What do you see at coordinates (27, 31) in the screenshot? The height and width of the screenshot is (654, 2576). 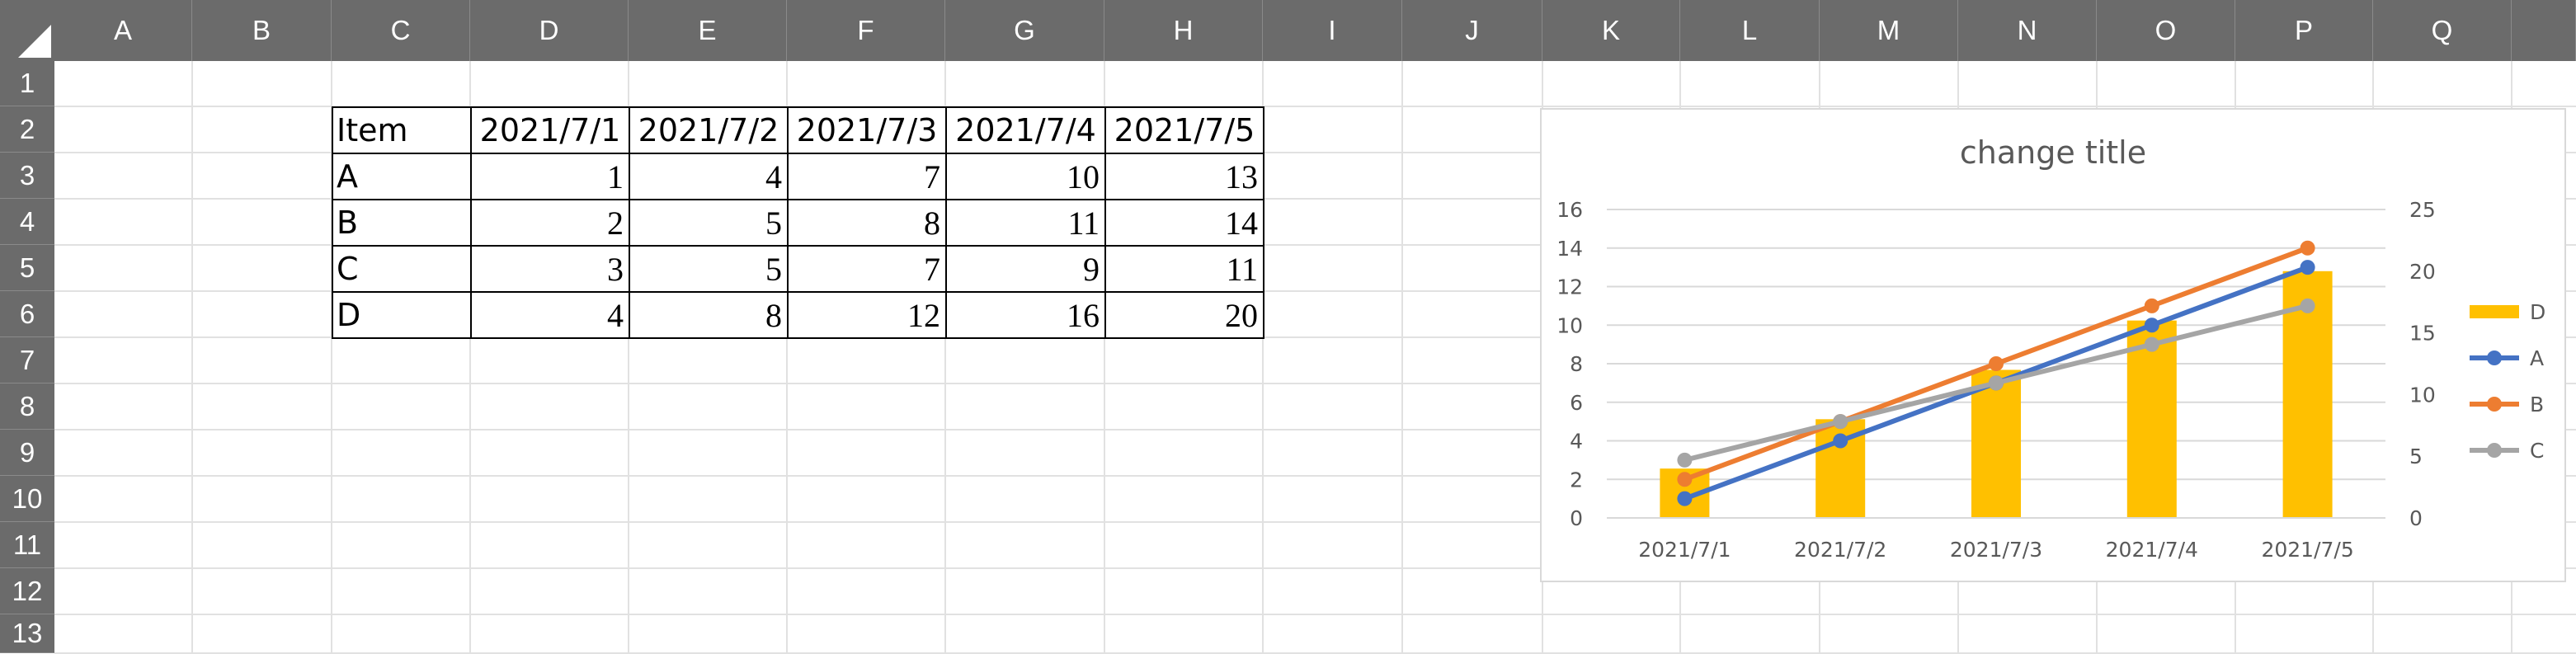 I see `select-all-corner` at bounding box center [27, 31].